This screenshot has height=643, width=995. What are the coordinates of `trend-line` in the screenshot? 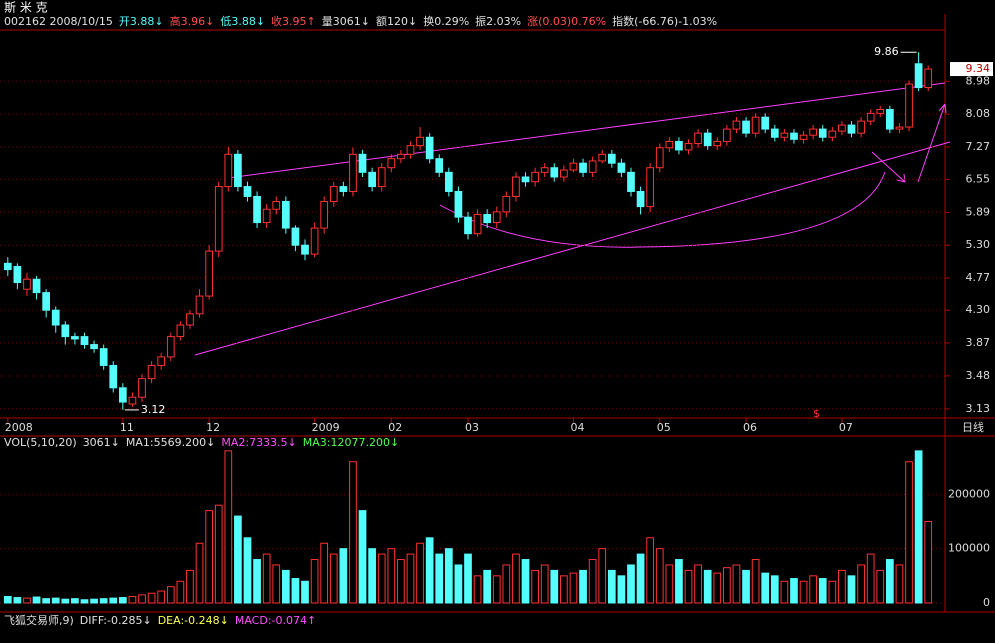 It's located at (586, 130).